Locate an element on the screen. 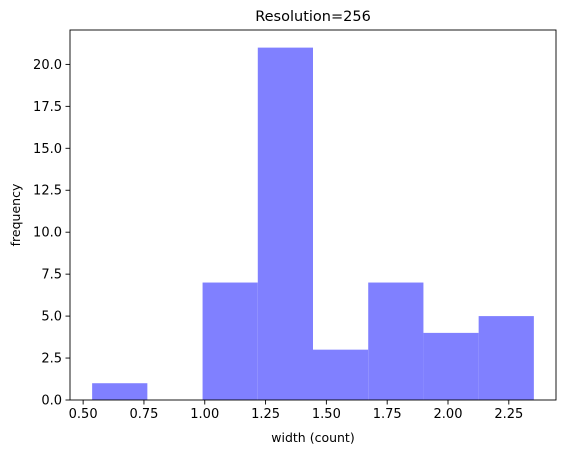  y-tick-label: 12.5 is located at coordinates (47, 191).